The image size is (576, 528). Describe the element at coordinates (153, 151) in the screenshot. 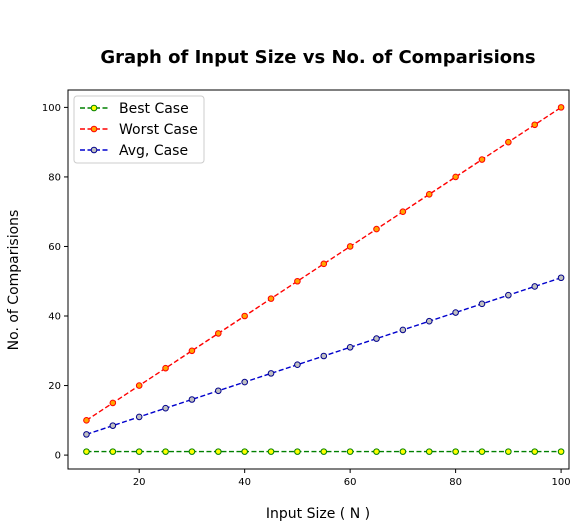

I see `legend-label: Avg, Case` at that location.